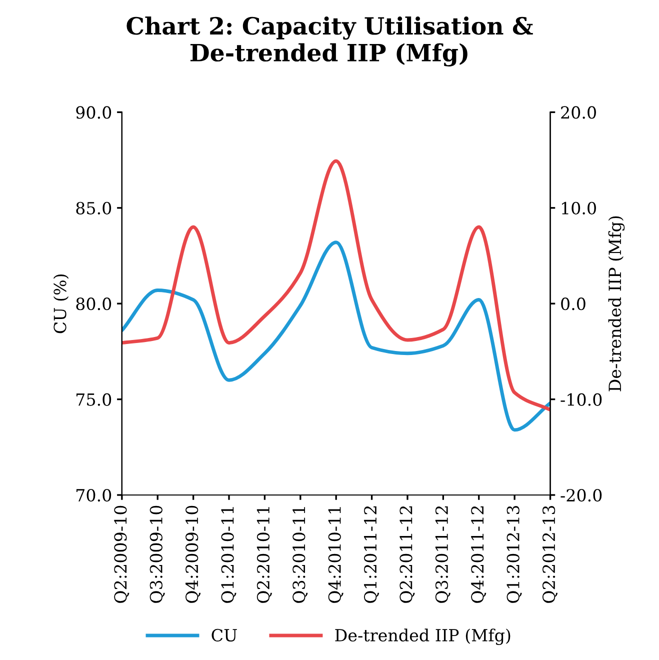 This screenshot has width=659, height=660. I want to click on y-tick-label: 75.0, so click(94, 399).